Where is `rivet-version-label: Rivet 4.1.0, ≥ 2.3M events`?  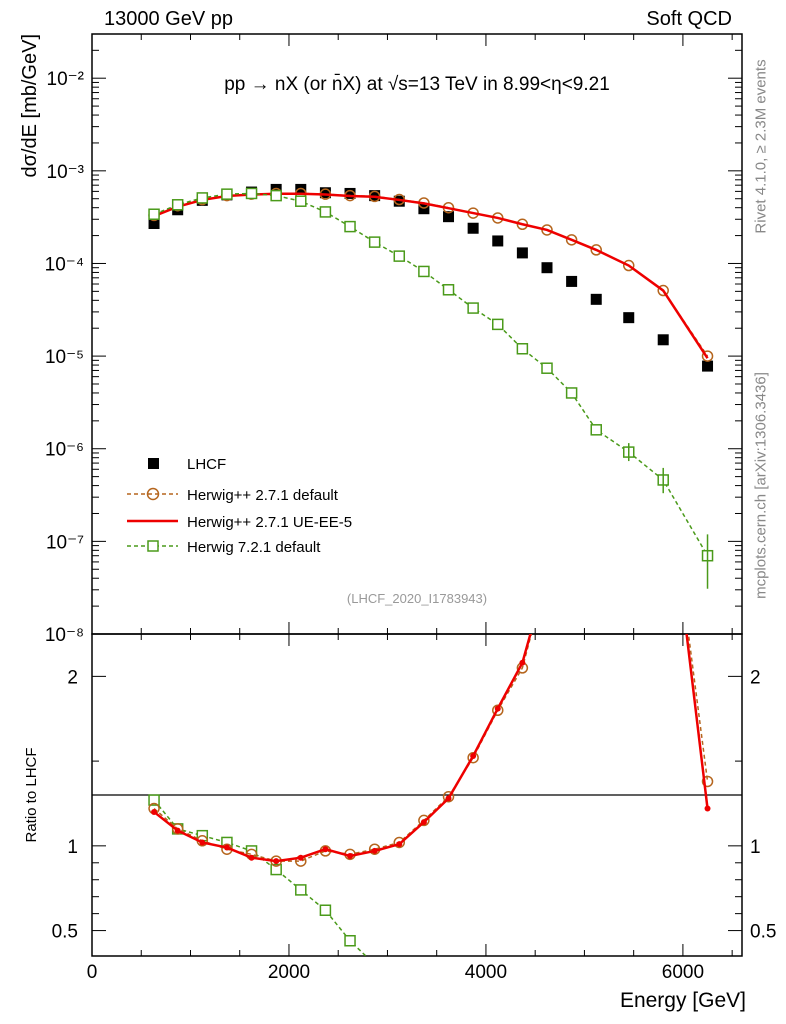
rivet-version-label: Rivet 4.1.0, ≥ 2.3M events is located at coordinates (761, 146).